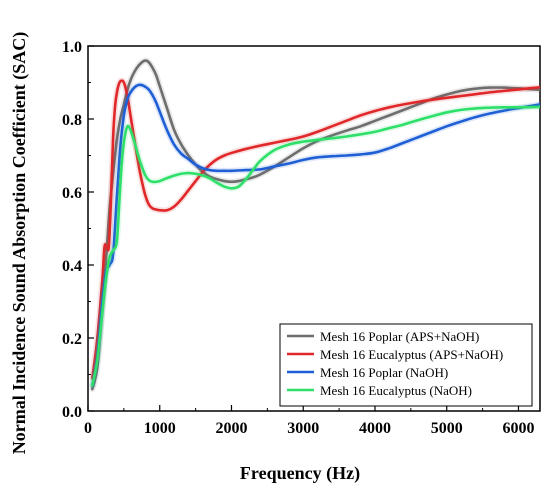 This screenshot has width=550, height=496. Describe the element at coordinates (396, 390) in the screenshot. I see `legend-label-3: Mesh 16 Eucalyptus (NaOH)` at that location.